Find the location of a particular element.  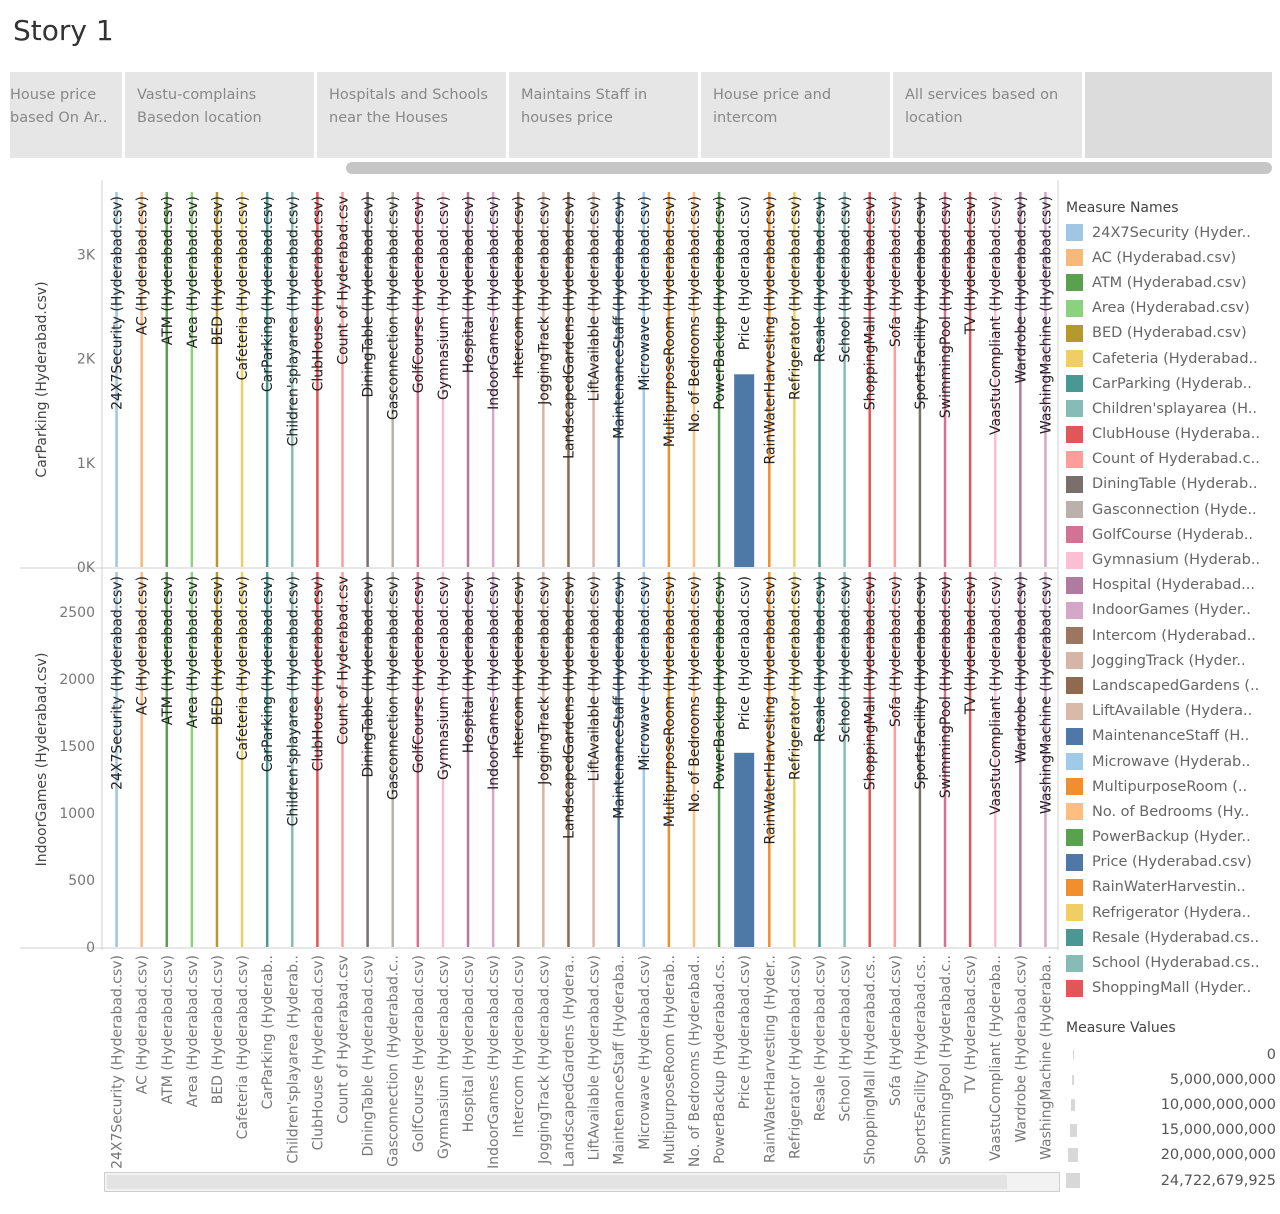

legend-item: Resale (Hyderabad.cs.. is located at coordinates (1171, 937).